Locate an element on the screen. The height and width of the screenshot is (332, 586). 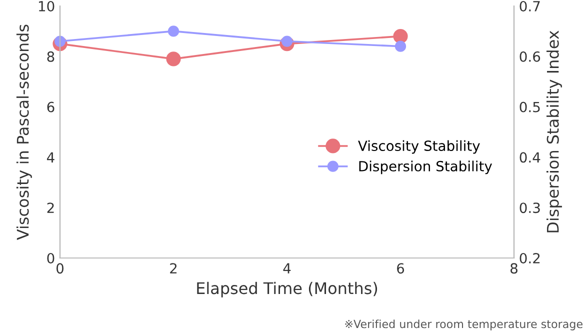
y-axis-title: Viscosity in Pascal-seconds is located at coordinates (24, 132).